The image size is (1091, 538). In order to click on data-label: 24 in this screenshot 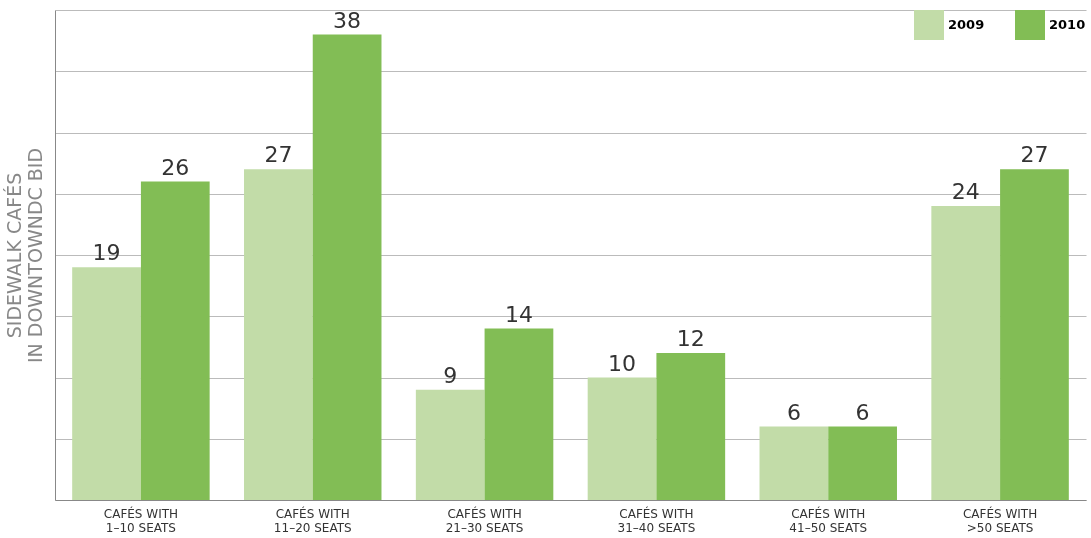, I will do `click(965, 191)`.